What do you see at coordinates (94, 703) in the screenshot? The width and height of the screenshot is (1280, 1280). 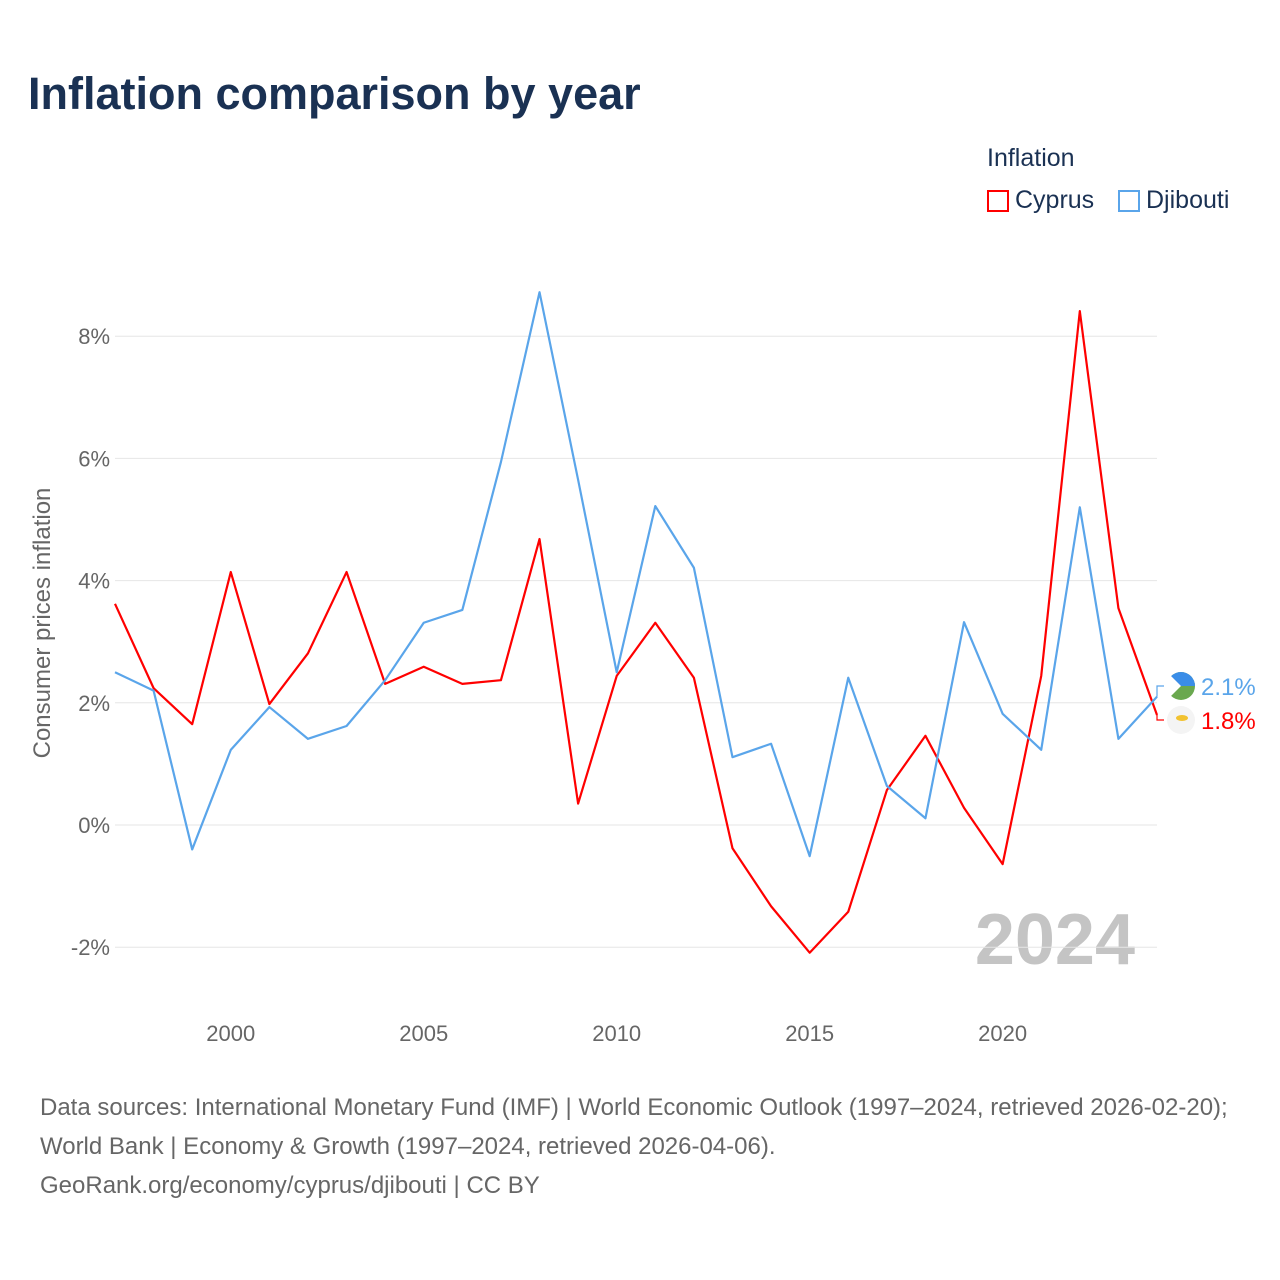 I see `y-tick-label: 2%` at bounding box center [94, 703].